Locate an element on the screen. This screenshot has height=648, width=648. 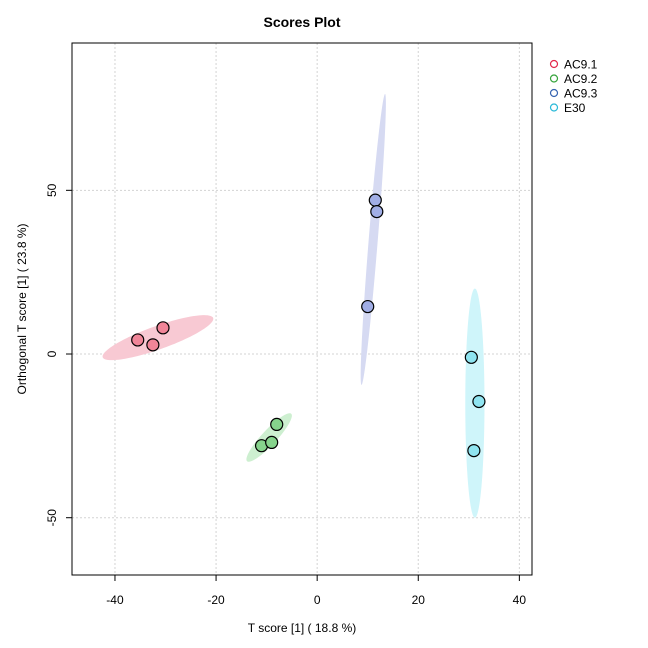
chart-title: Scores Plot is located at coordinates (301, 22).